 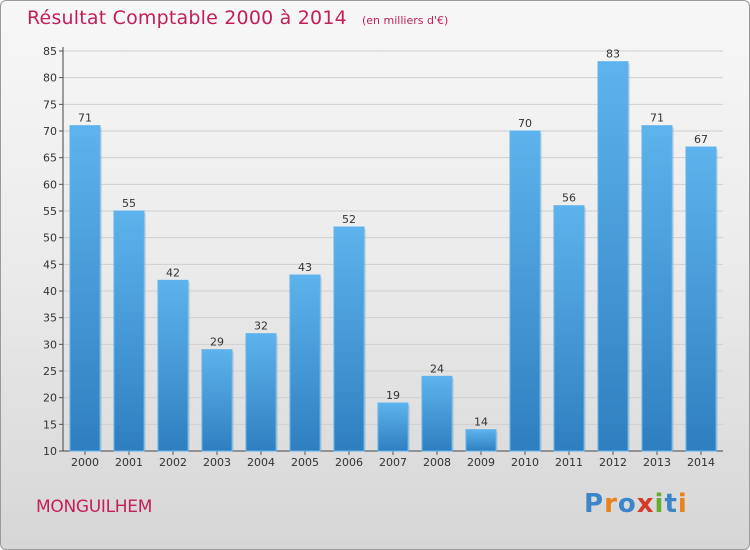 What do you see at coordinates (569, 198) in the screenshot?
I see `bar-value-label: 56` at bounding box center [569, 198].